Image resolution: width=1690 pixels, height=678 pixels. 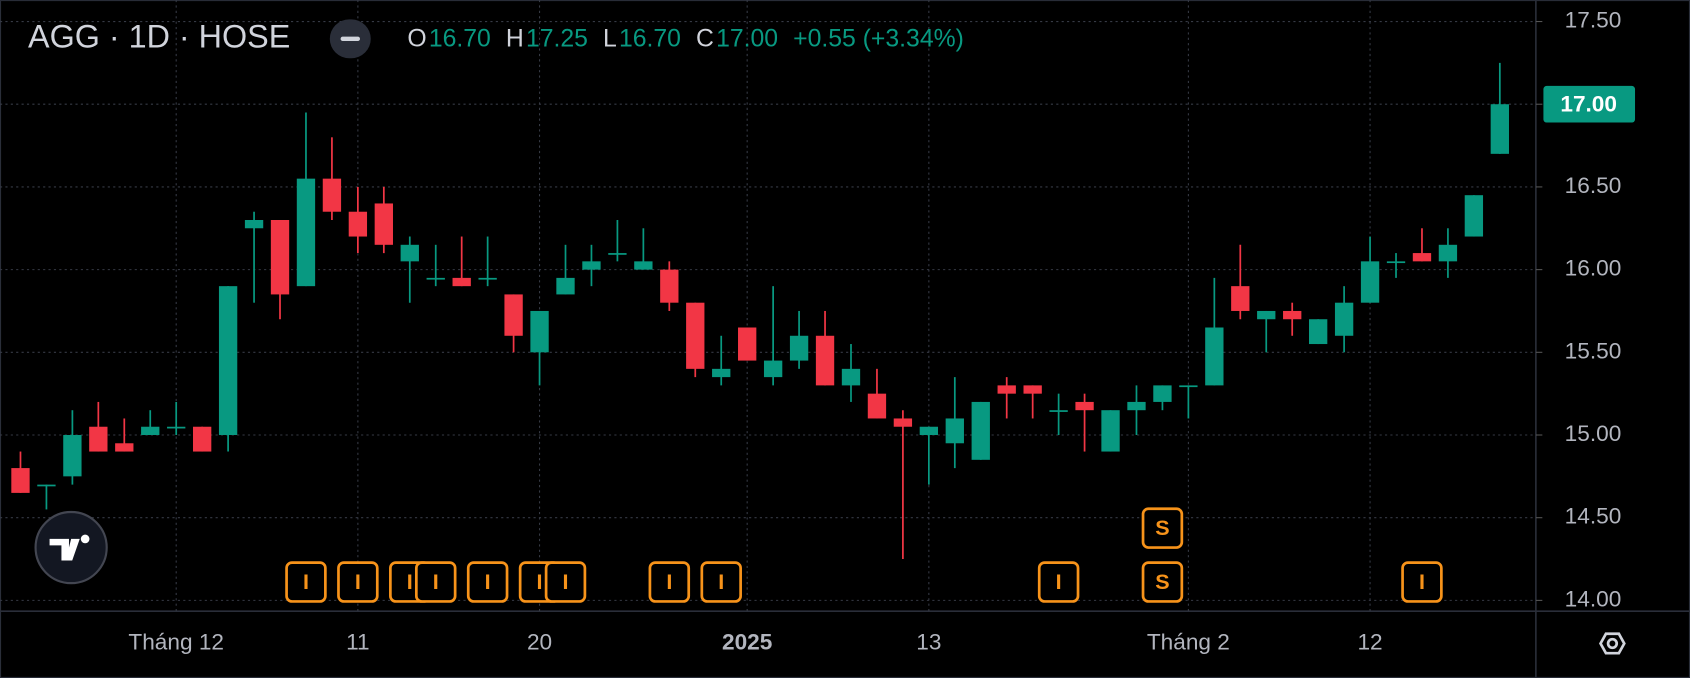 I want to click on tradingview-logo, so click(x=71, y=547).